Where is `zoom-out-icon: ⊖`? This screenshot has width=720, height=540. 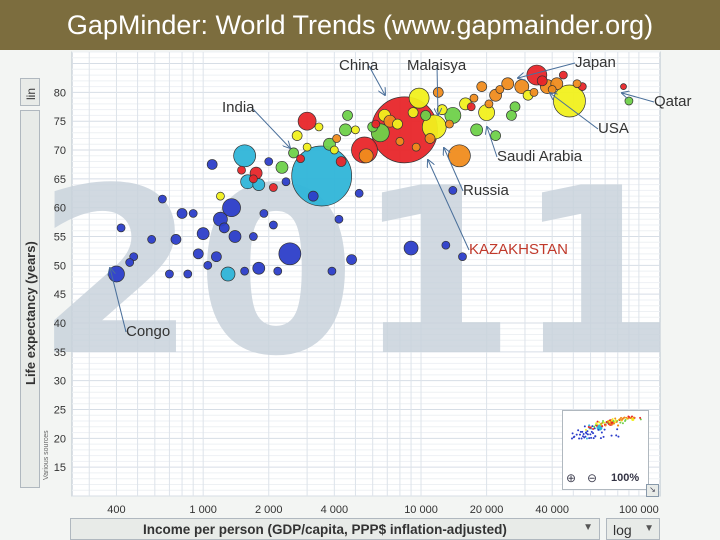
zoom-out-icon: ⊖ is located at coordinates (592, 478).